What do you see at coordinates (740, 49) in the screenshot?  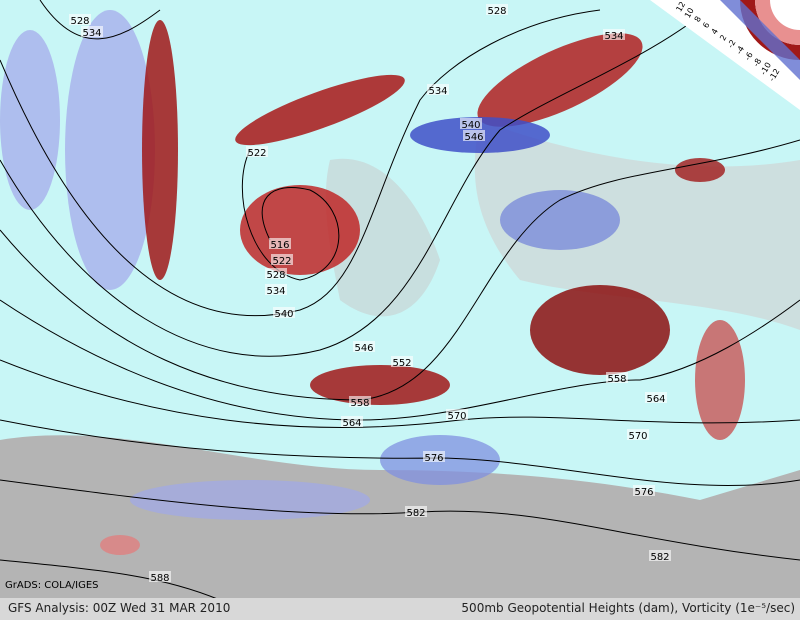 I see `legend-label: -4` at bounding box center [740, 49].